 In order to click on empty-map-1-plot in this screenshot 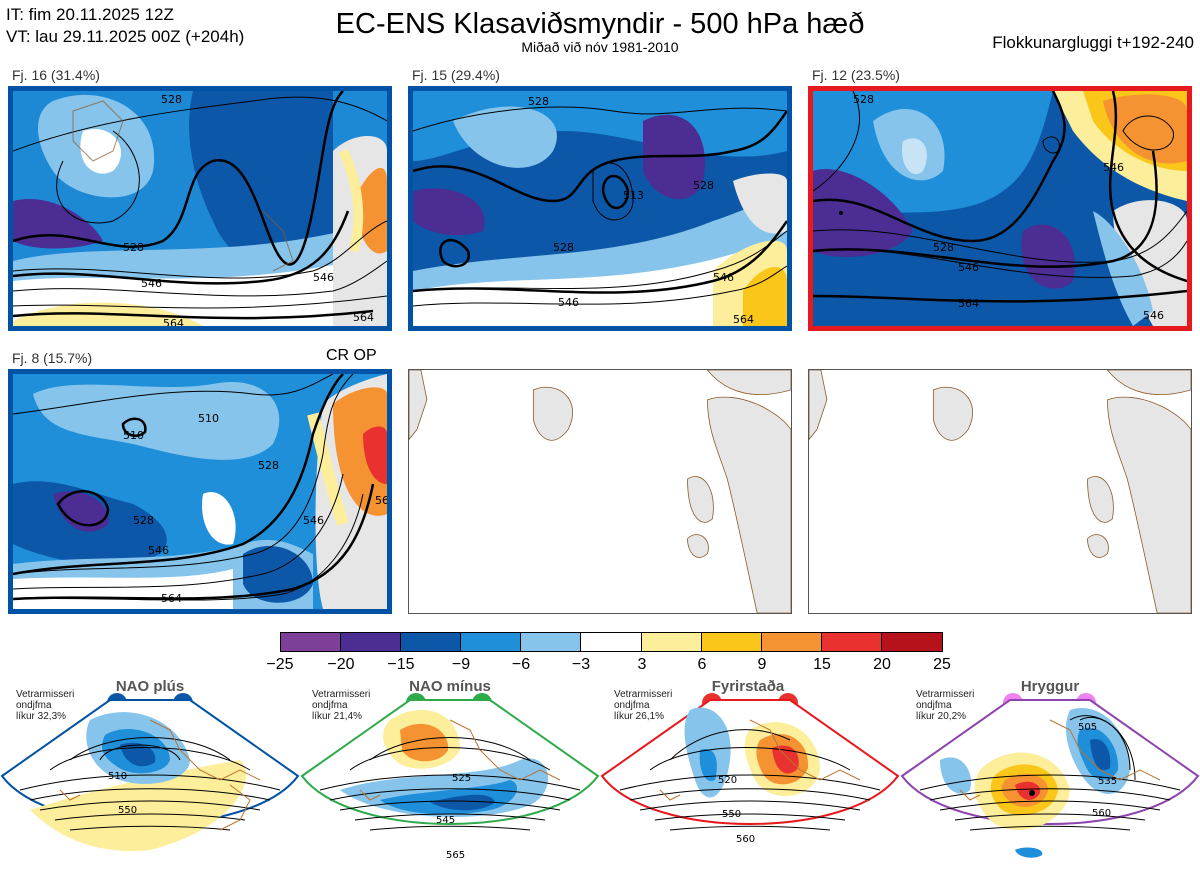, I will do `click(600, 491)`.